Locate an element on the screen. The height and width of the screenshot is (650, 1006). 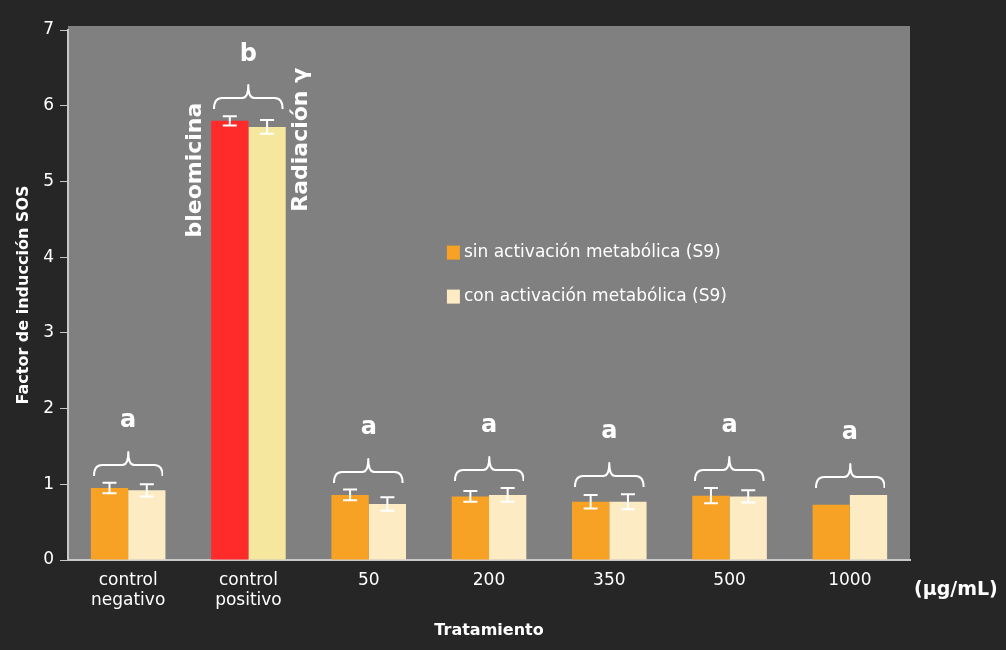
y-tick-label: 5 is located at coordinates (49, 179).